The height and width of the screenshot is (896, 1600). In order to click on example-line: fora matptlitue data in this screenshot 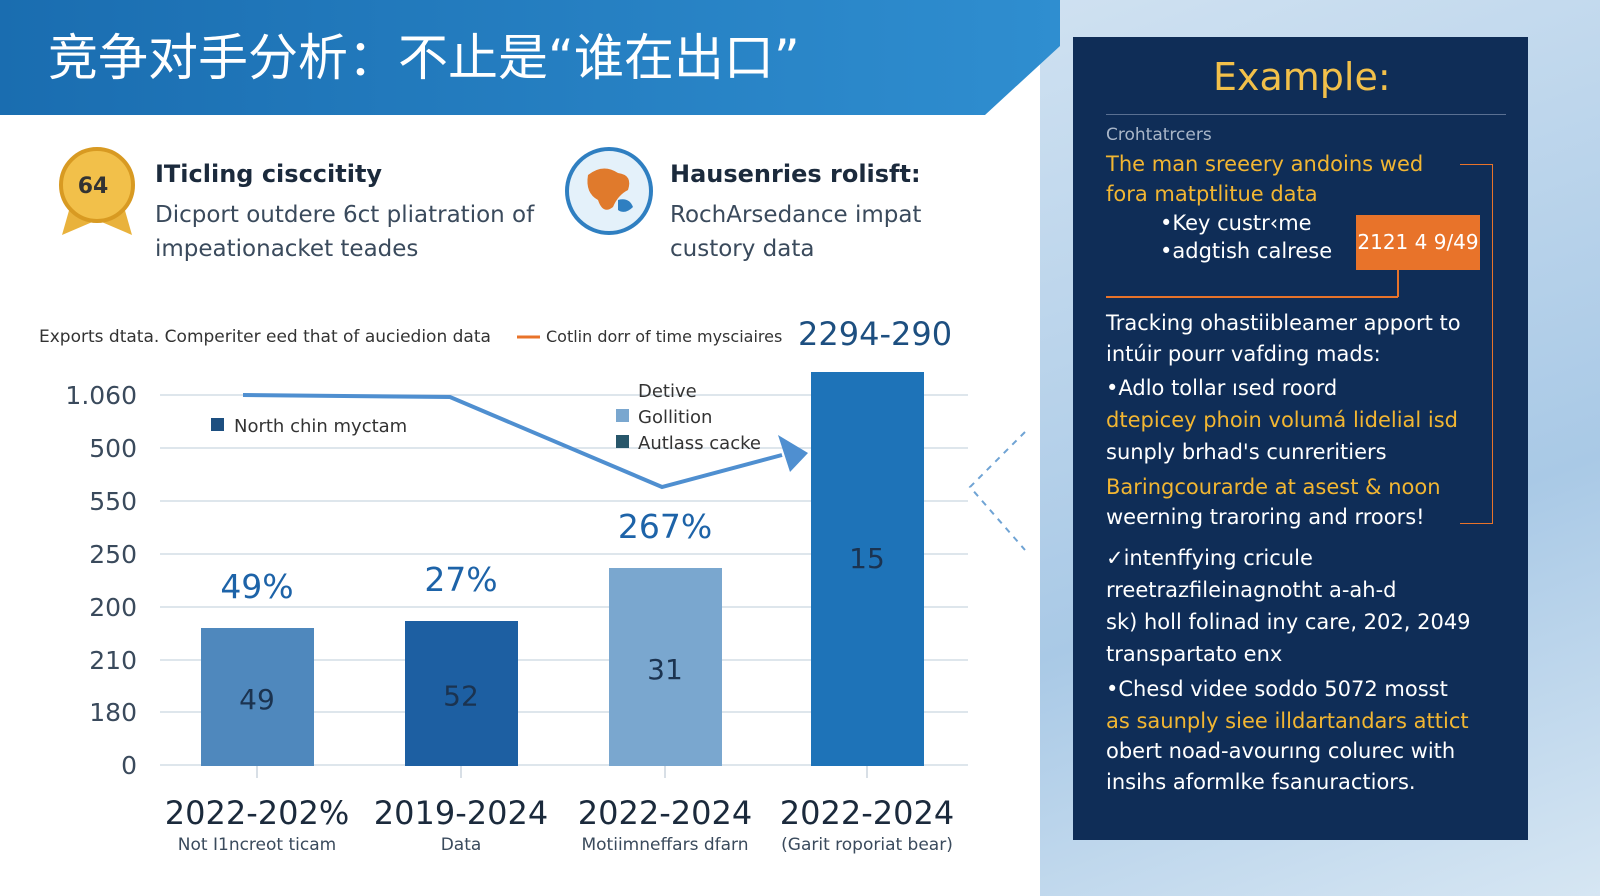, I will do `click(1212, 194)`.